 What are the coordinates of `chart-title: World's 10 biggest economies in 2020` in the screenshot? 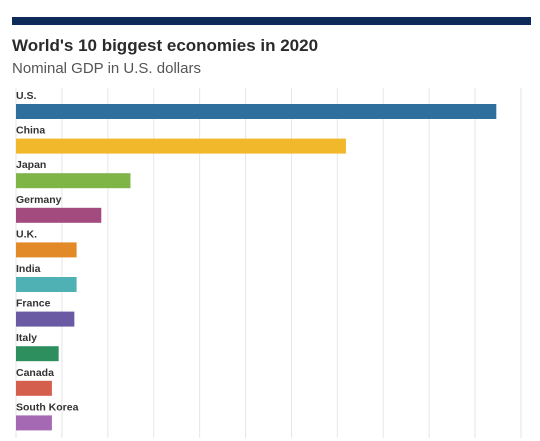 It's located at (165, 45).